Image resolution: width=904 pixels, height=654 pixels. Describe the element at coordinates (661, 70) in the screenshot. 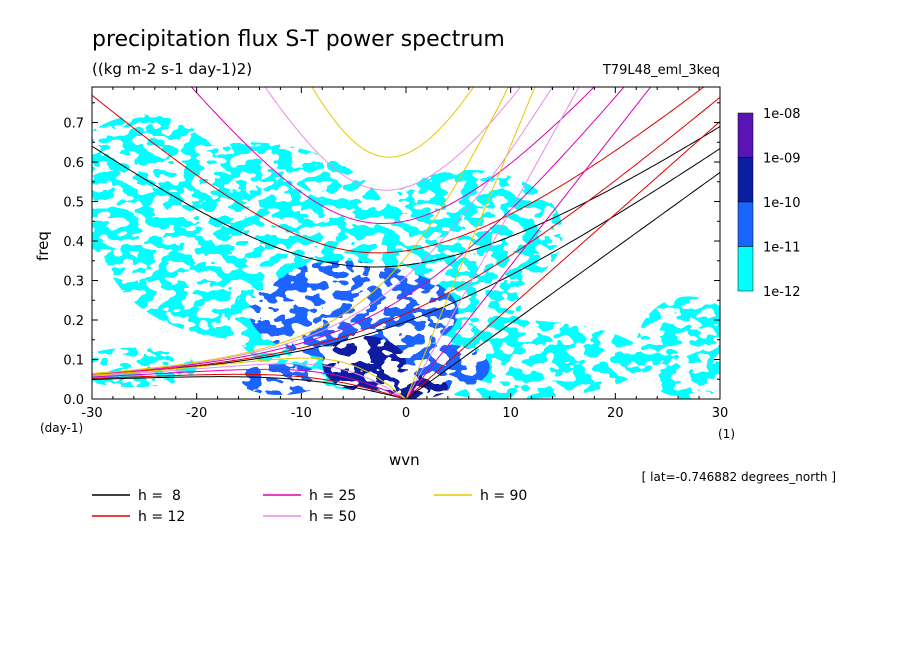

I see `run-label: T79L48_eml_3keq` at that location.